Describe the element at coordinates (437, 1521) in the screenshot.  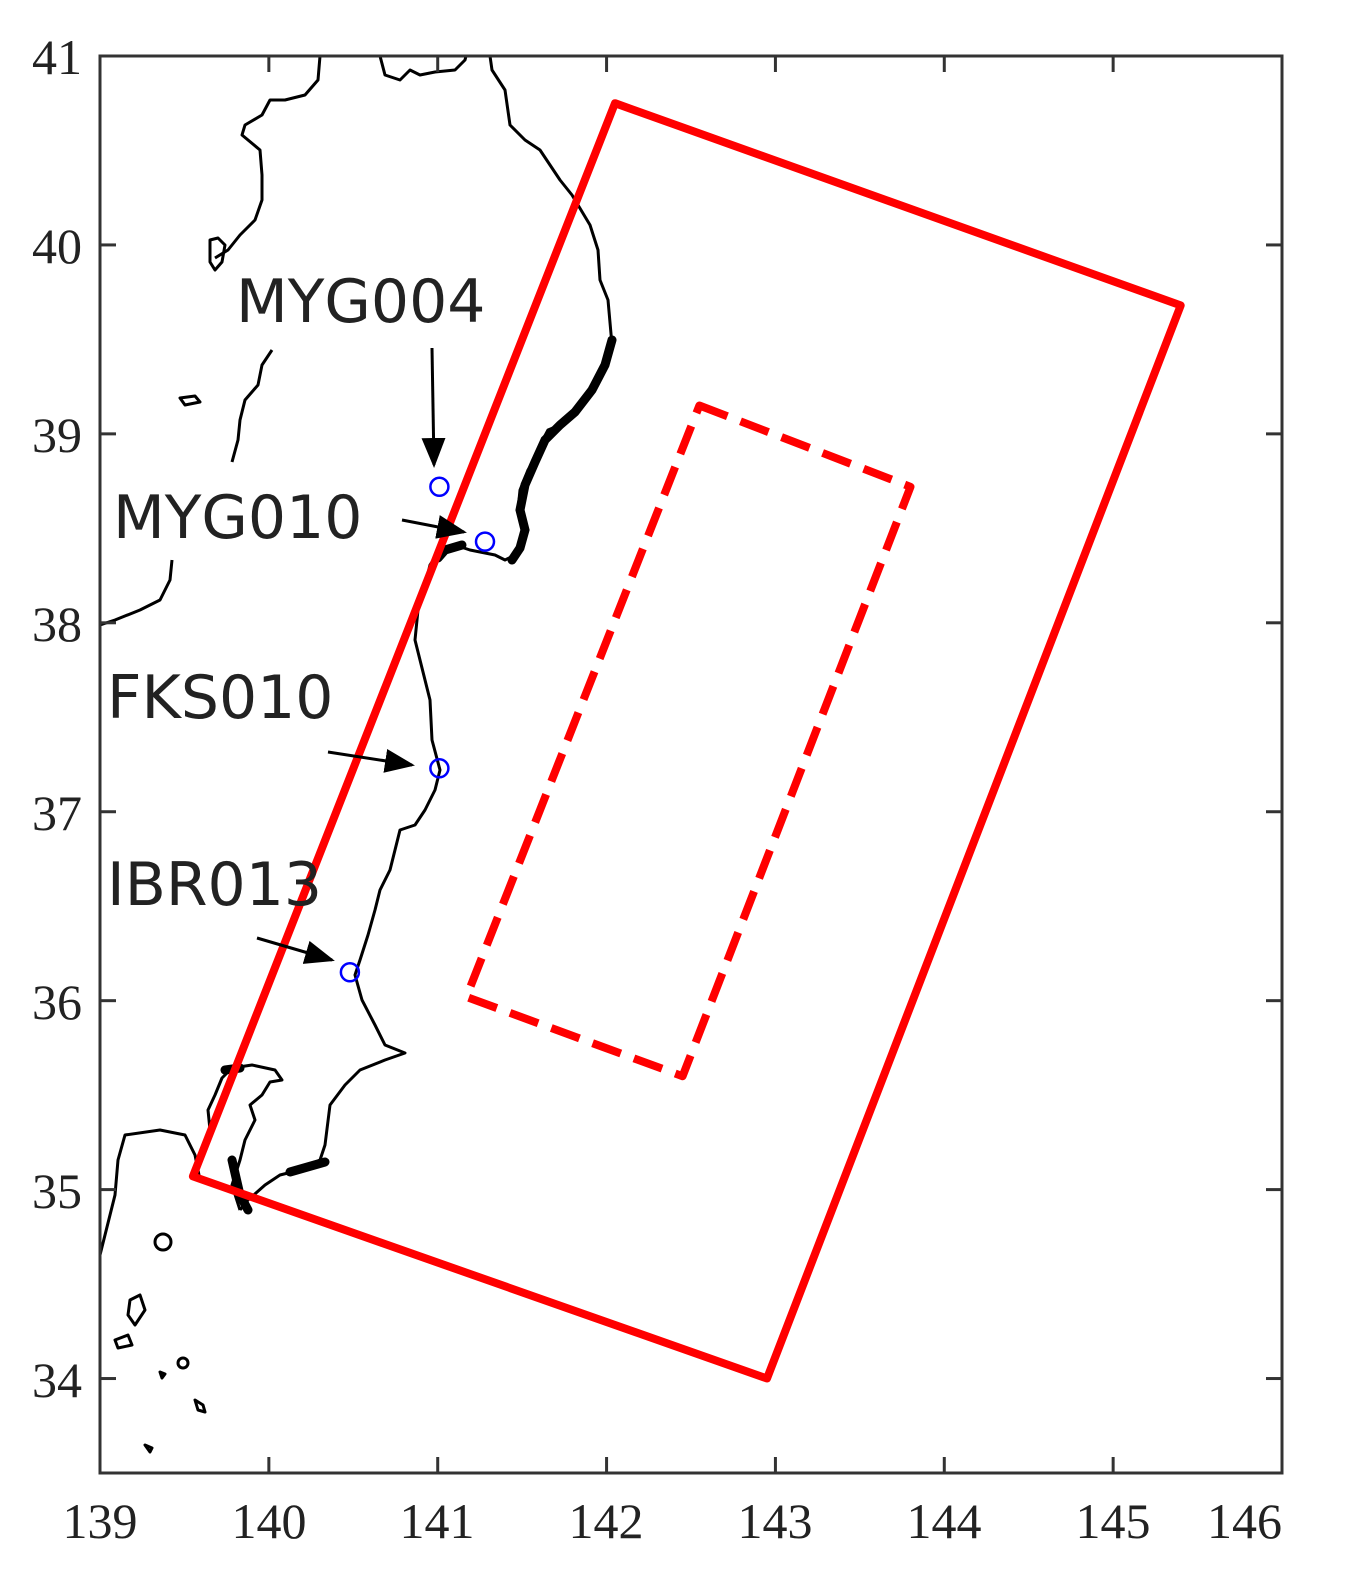
I see `x-tick-label: 141` at that location.